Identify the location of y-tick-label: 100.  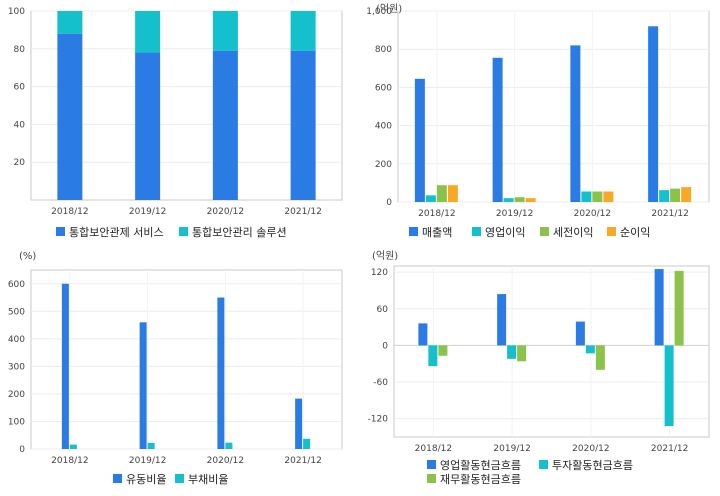
(16, 422).